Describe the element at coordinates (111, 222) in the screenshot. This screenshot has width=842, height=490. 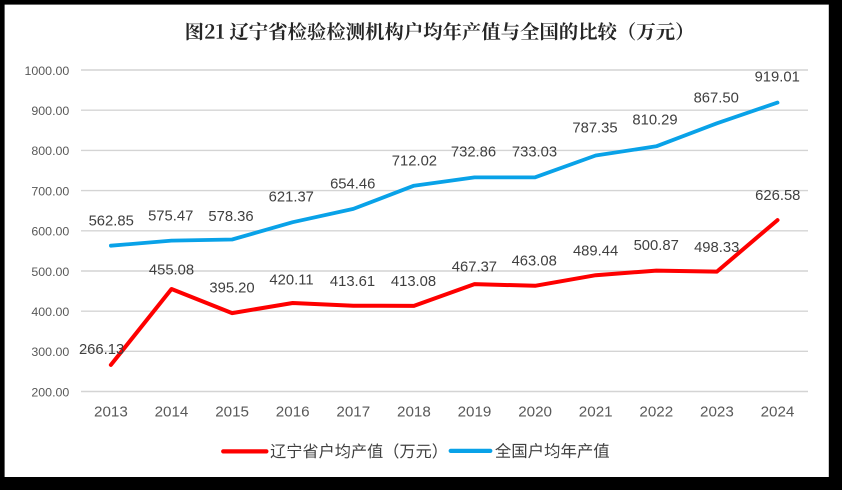
I see `svg-text: 562.85` at that location.